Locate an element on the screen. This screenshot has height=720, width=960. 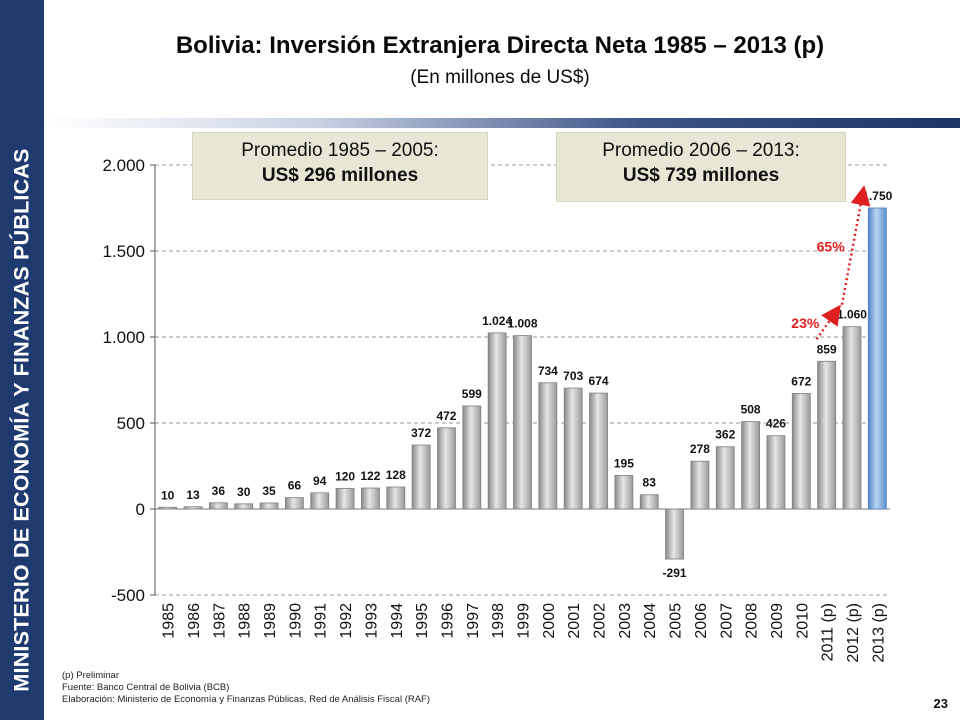
data-label: 372 is located at coordinates (421, 433).